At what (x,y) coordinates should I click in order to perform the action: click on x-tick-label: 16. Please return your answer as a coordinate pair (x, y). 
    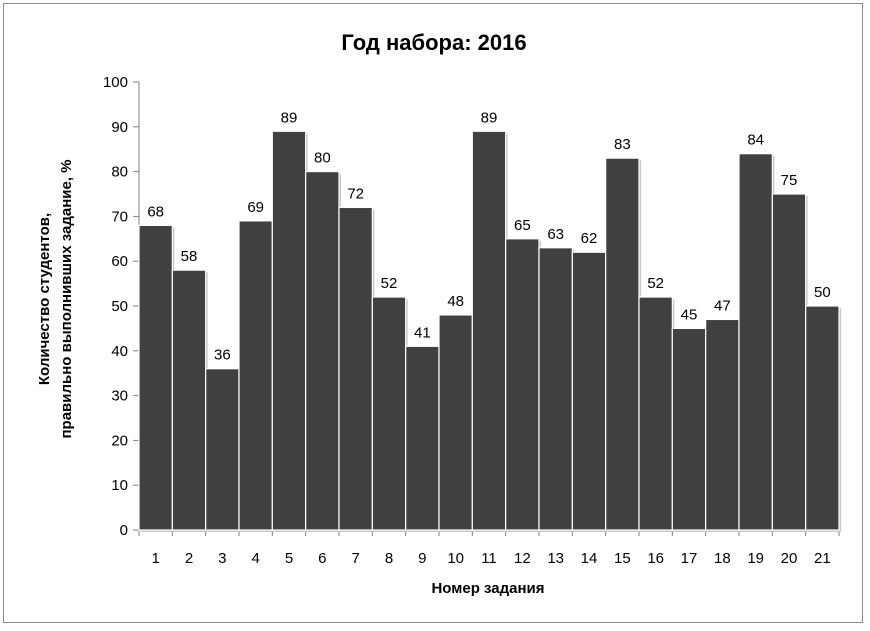
    Looking at the image, I should click on (655, 558).